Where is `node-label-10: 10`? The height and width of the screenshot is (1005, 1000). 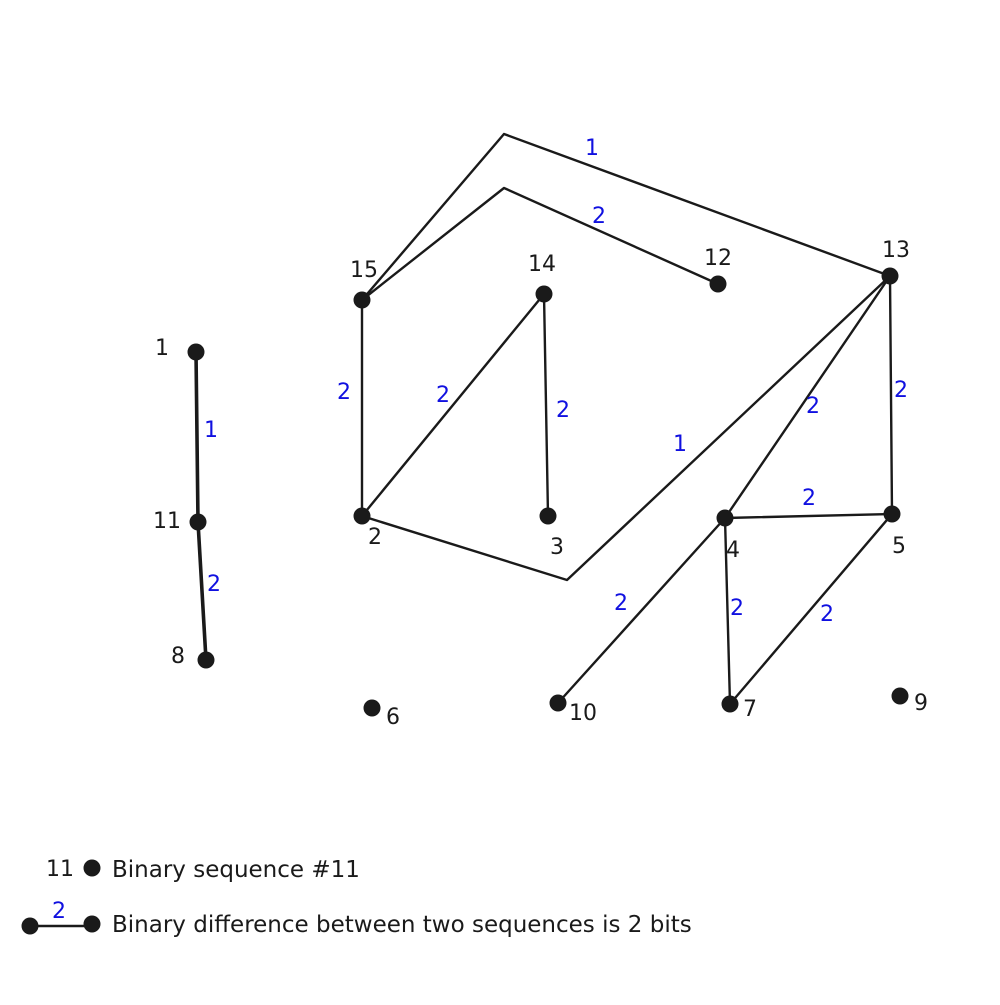
node-label-10: 10 is located at coordinates (583, 713).